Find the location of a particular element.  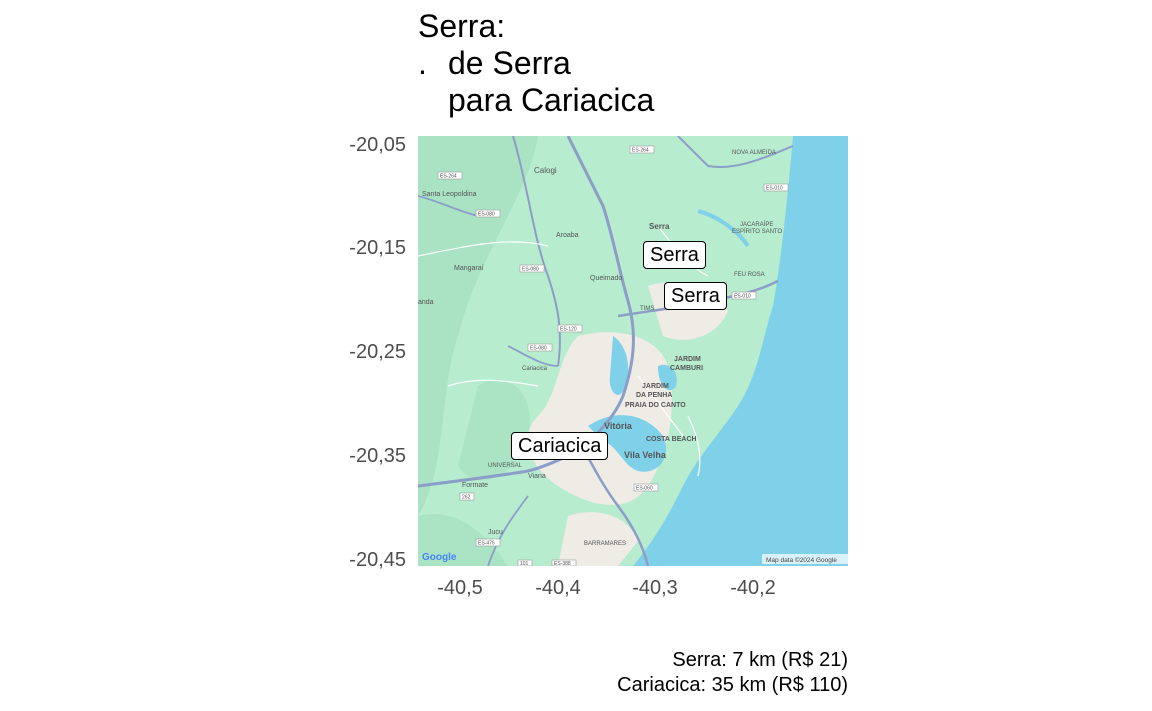

title-line-1: Serra: is located at coordinates (462, 26).